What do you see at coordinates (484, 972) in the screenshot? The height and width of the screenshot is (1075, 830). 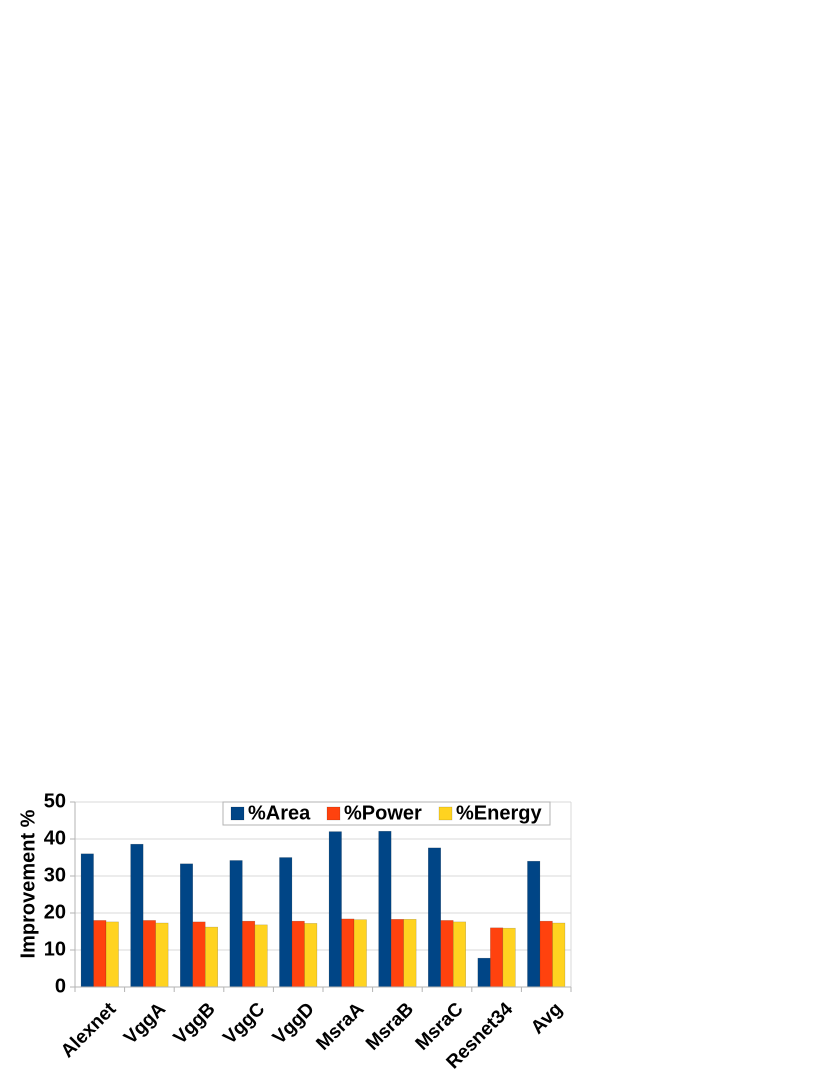 I see `bar-area-resnet34` at bounding box center [484, 972].